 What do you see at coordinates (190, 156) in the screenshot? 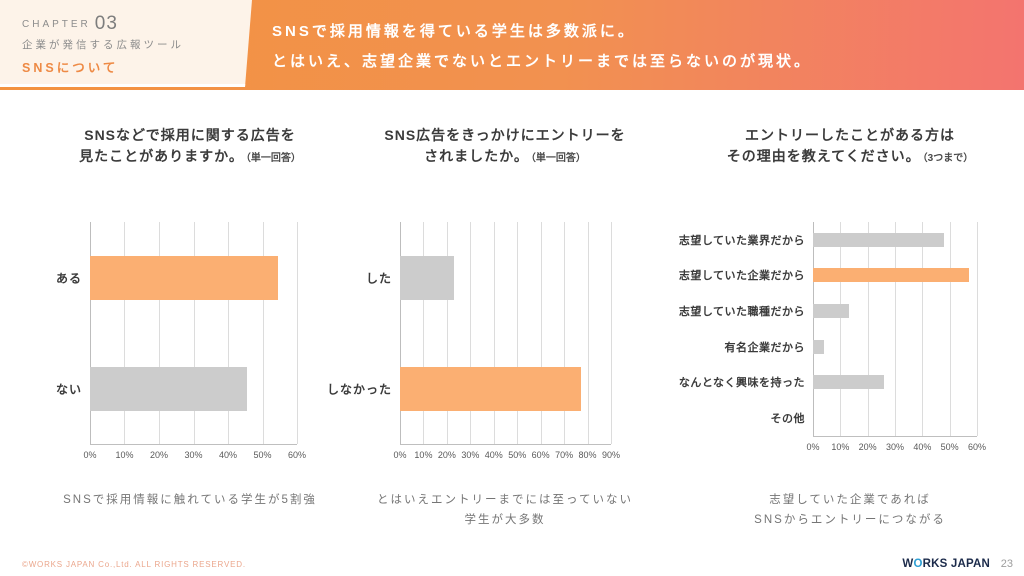
I see `chart-title-line: 見たことがありますか。 （単一回答）` at bounding box center [190, 156].